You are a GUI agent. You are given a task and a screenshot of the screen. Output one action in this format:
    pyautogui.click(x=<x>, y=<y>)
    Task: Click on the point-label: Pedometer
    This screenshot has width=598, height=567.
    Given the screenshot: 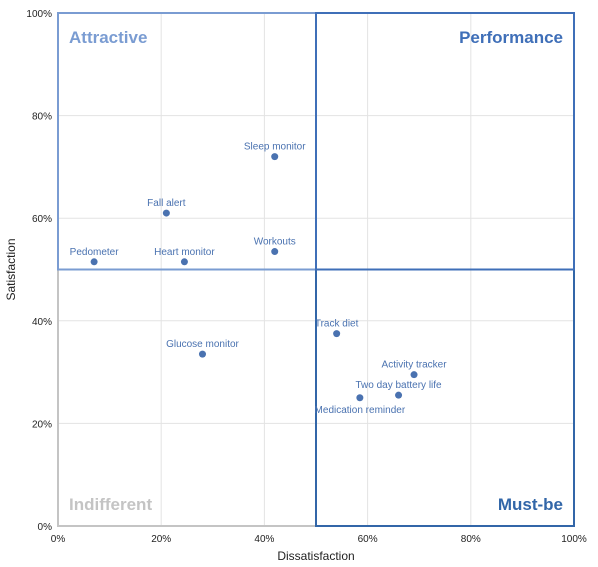 What is the action you would take?
    pyautogui.click(x=95, y=252)
    